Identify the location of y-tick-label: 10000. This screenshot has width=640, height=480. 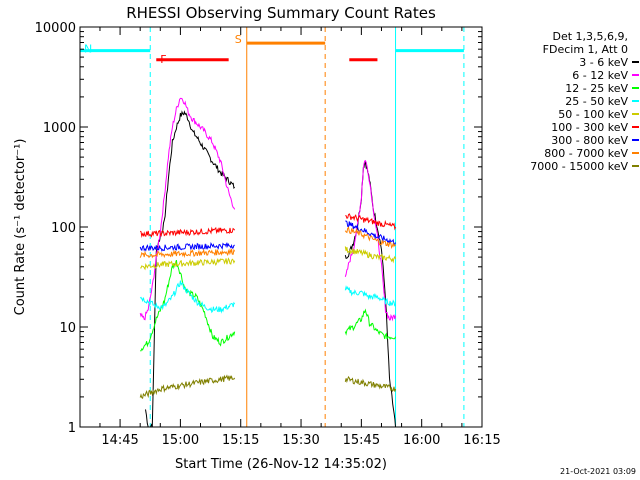
(55, 28).